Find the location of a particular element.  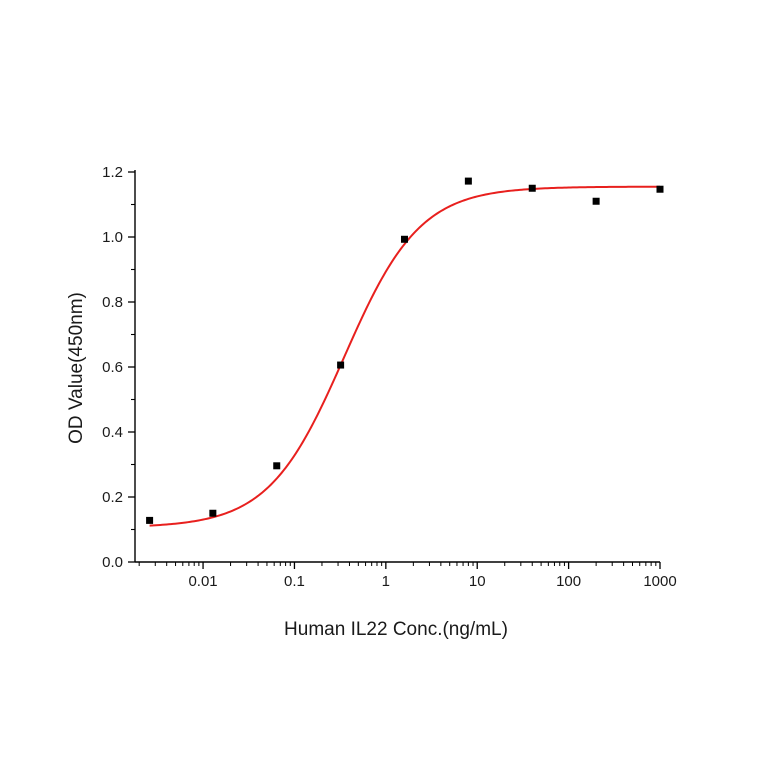

y-tick-label: 0.4 is located at coordinates (112, 432).